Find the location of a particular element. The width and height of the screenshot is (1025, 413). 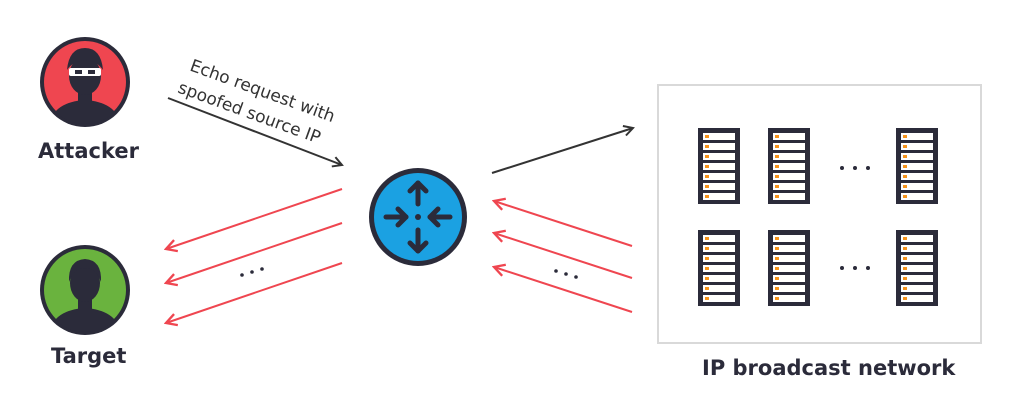

attacker-avatar-icon is located at coordinates (85, 82).